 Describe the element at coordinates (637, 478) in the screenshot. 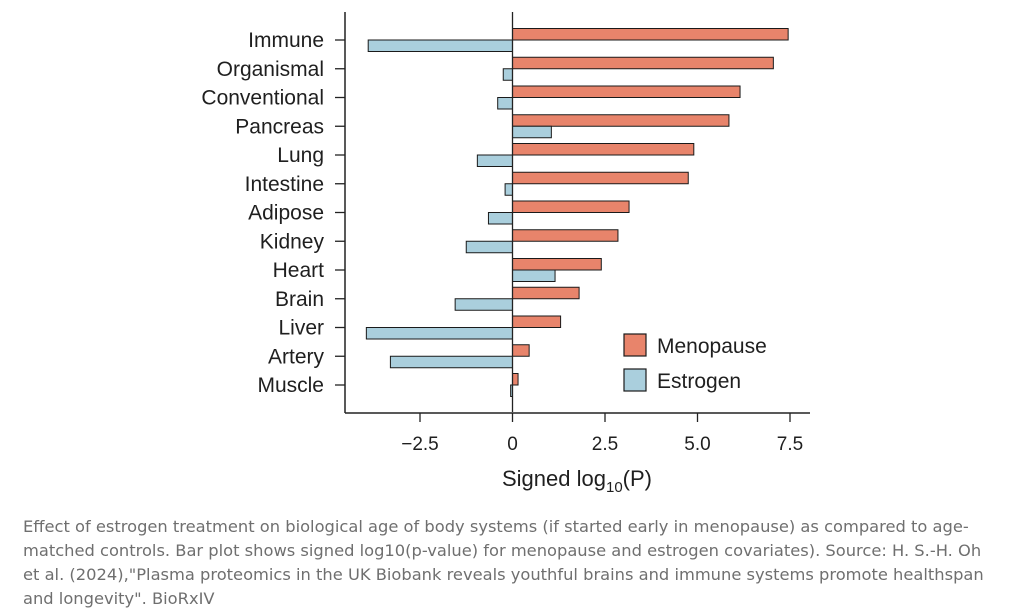

I see `x-axis-label-argument: (P)` at that location.